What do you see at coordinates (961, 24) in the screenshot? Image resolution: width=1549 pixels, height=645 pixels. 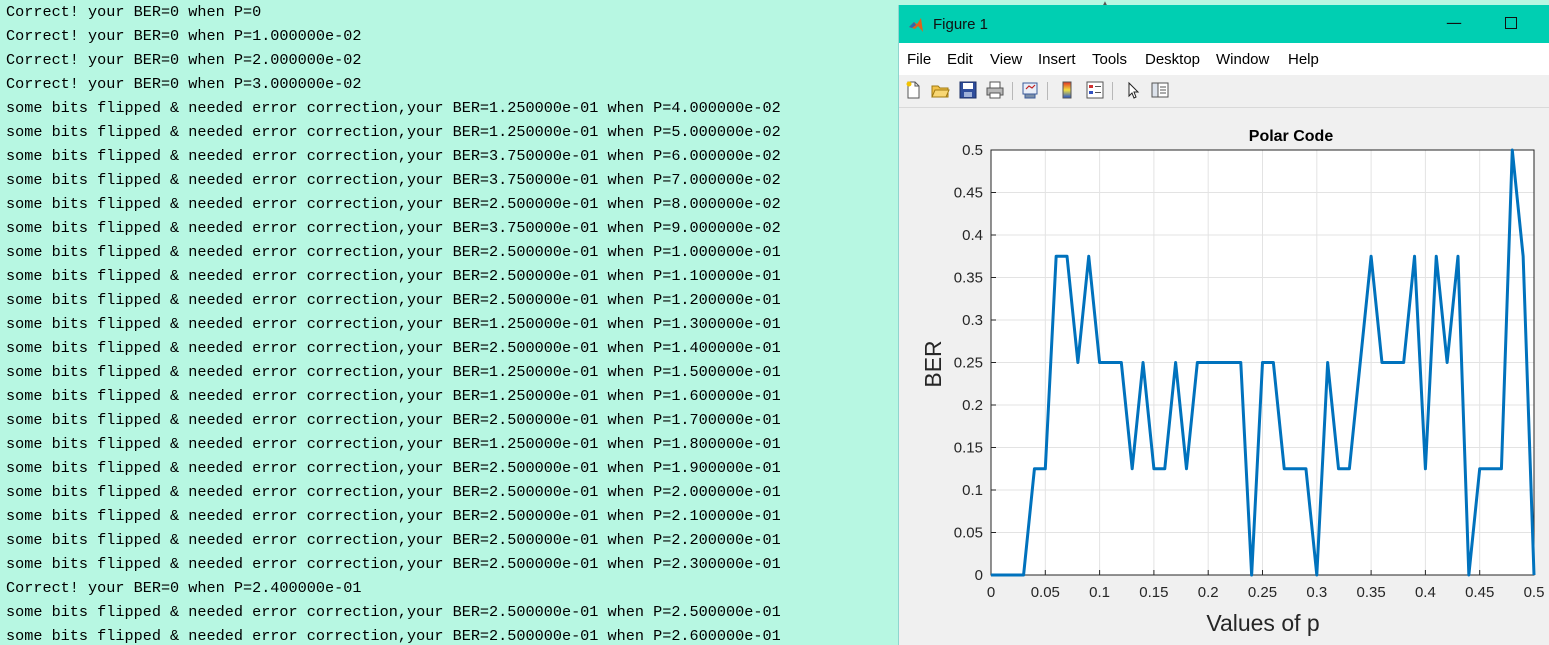 I see `window-title: Figure 1` at bounding box center [961, 24].